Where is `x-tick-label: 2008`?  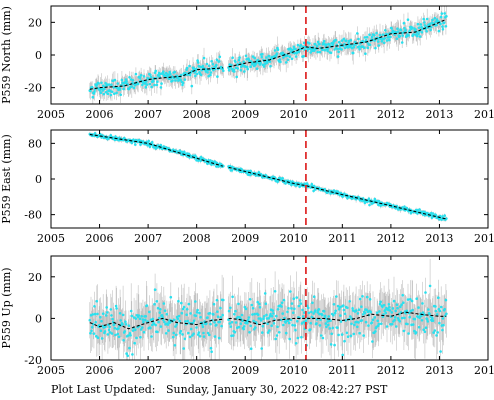
x-tick-label: 2008 is located at coordinates (197, 370).